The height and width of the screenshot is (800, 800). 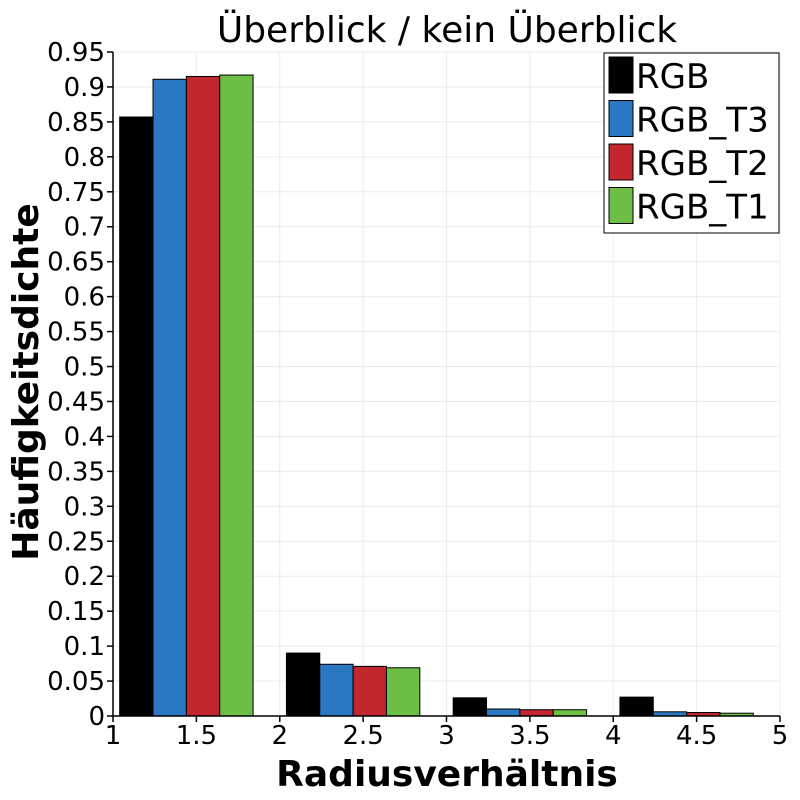 What do you see at coordinates (446, 736) in the screenshot?
I see `x-tick-label: 3` at bounding box center [446, 736].